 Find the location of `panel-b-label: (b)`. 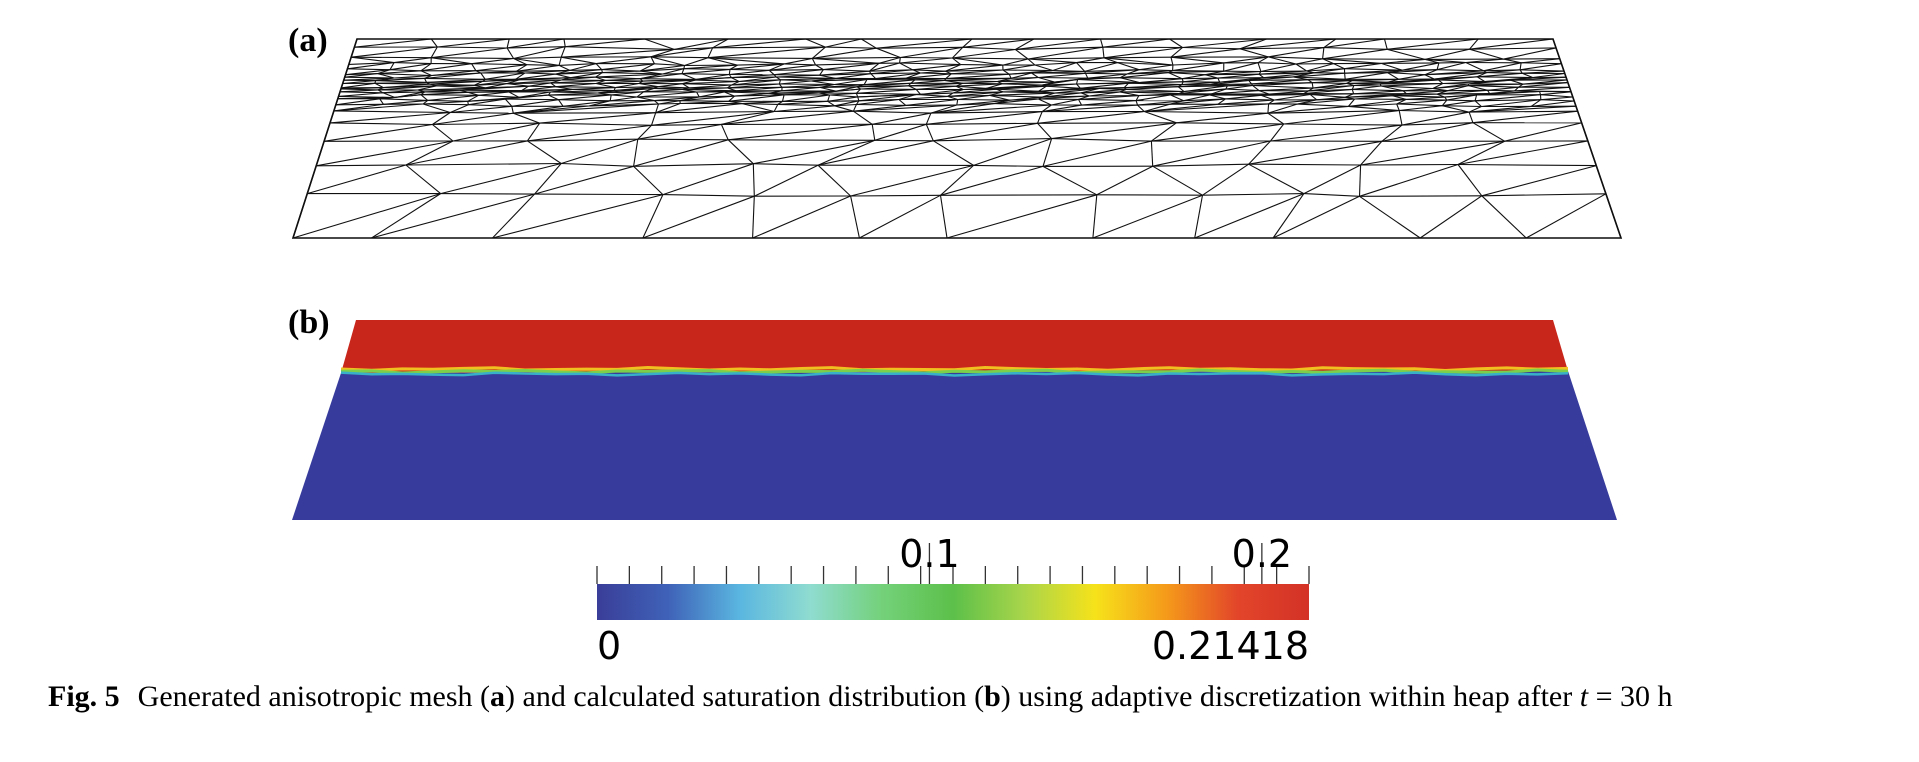

panel-b-label: (b) is located at coordinates (309, 322).